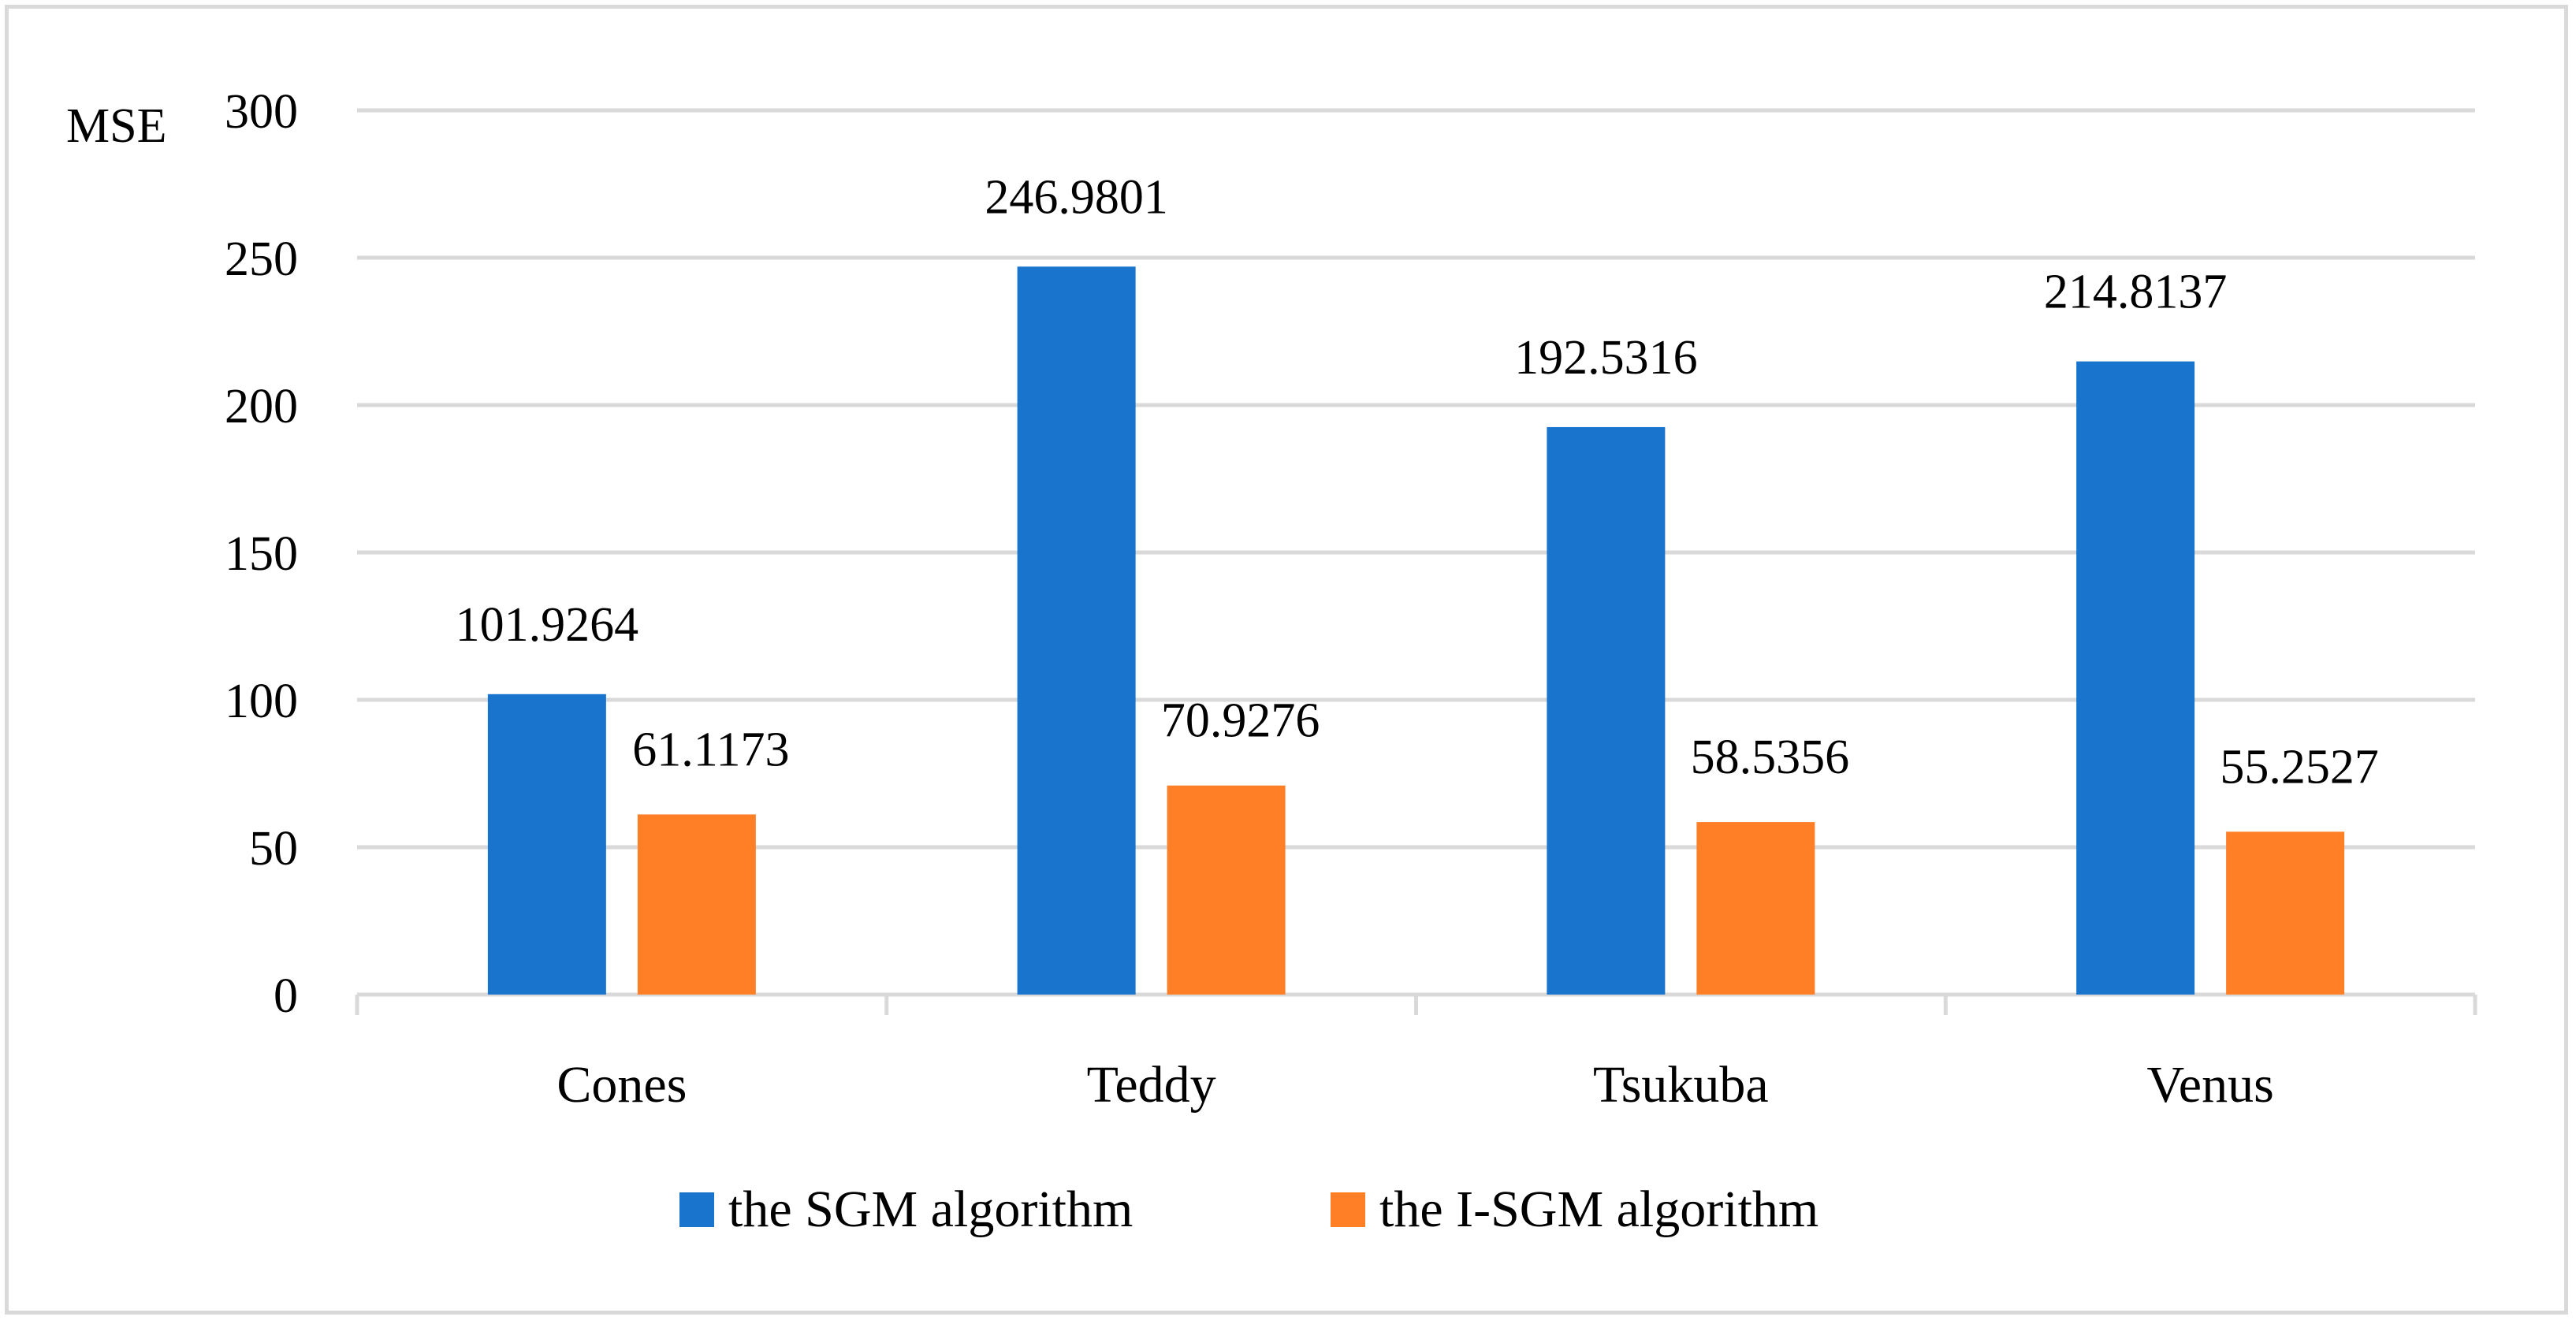  I want to click on x-tick-label: Teddy, so click(1151, 1085).